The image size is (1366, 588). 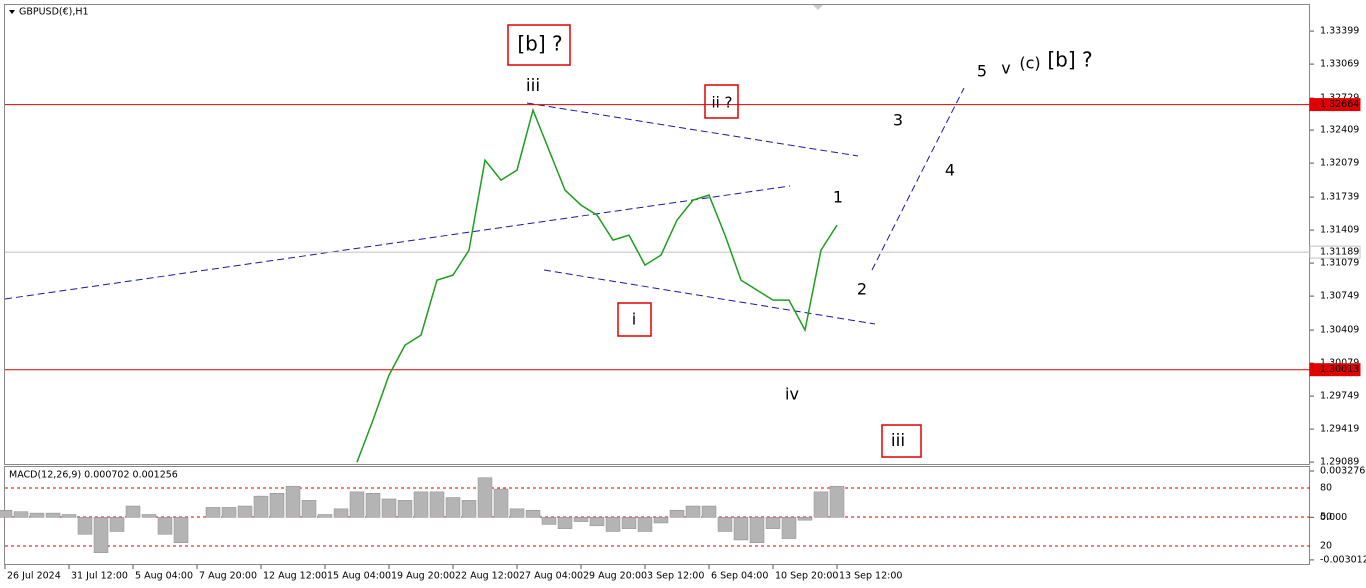 I want to click on y-tick-label: 1.31409, so click(x=1339, y=230).